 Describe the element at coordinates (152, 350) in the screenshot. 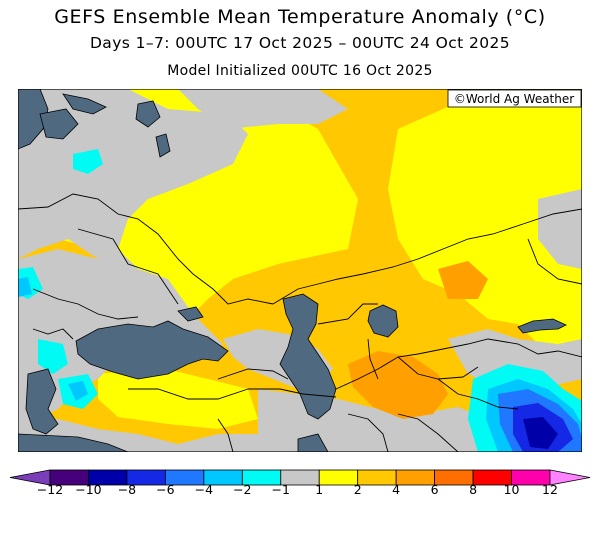

I see `black-sea` at that location.